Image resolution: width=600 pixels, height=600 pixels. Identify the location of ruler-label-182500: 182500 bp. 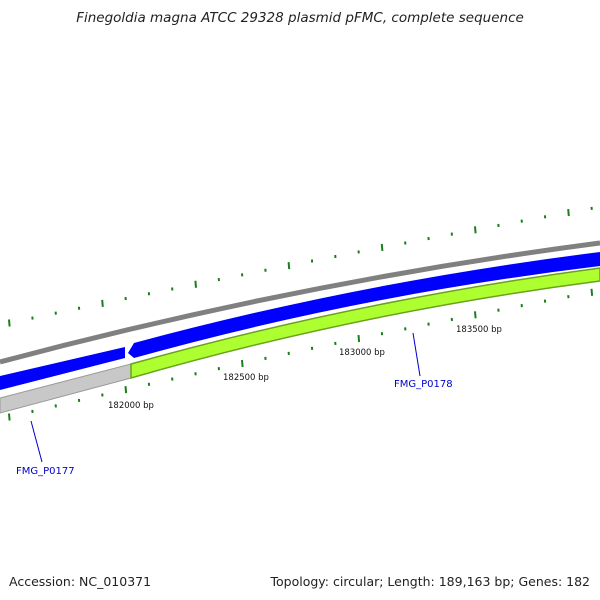
(246, 378).